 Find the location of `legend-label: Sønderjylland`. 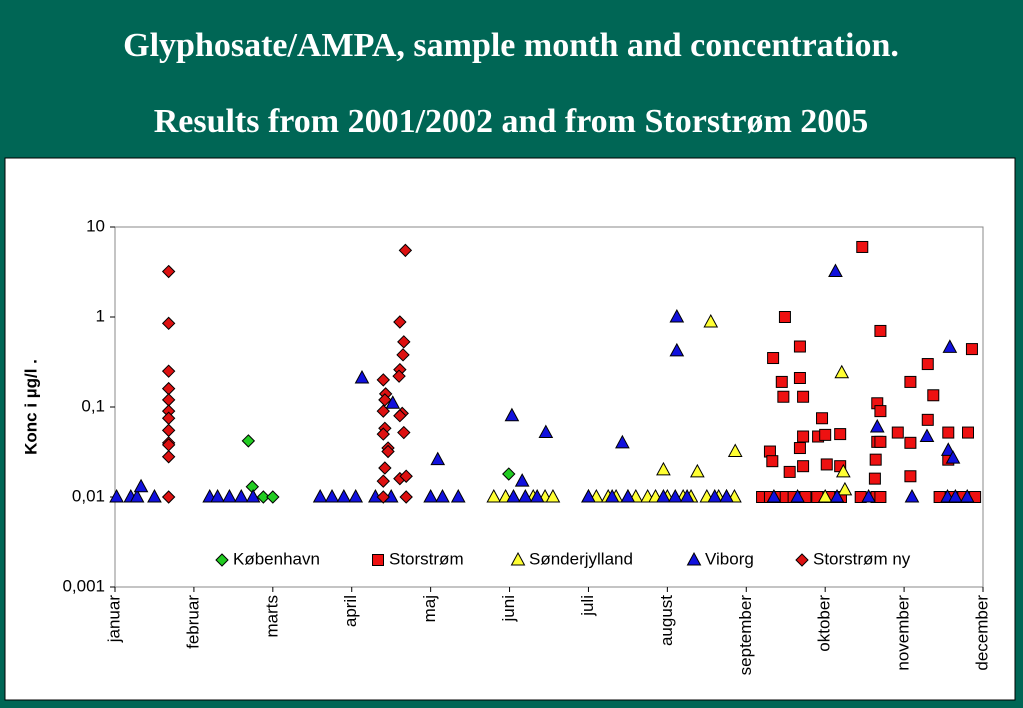

legend-label: Sønderjylland is located at coordinates (581, 558).